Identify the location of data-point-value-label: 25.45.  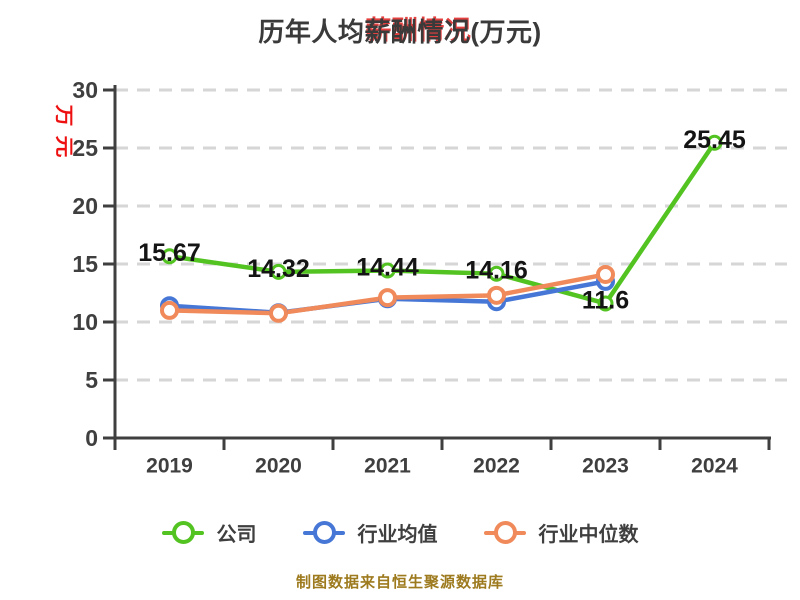
(714, 140).